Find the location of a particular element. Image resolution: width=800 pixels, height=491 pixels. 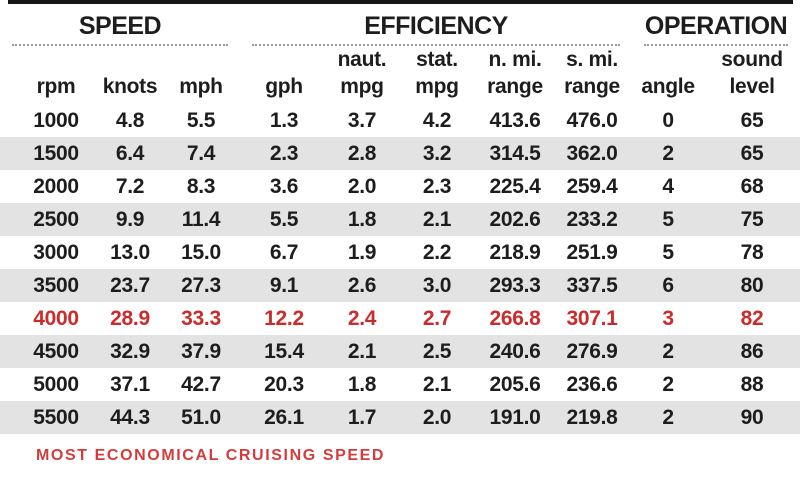

cell-gph: 6.7 is located at coordinates (284, 252).